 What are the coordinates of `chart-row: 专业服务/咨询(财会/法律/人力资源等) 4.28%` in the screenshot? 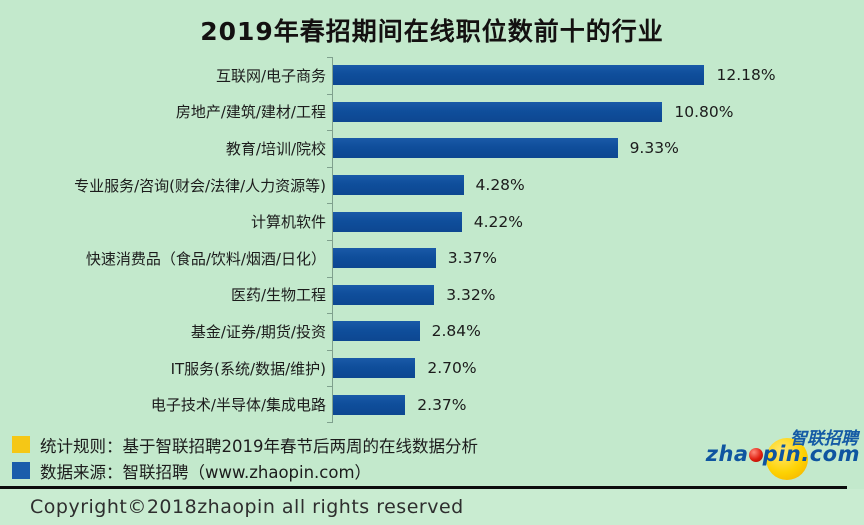 It's located at (432, 185).